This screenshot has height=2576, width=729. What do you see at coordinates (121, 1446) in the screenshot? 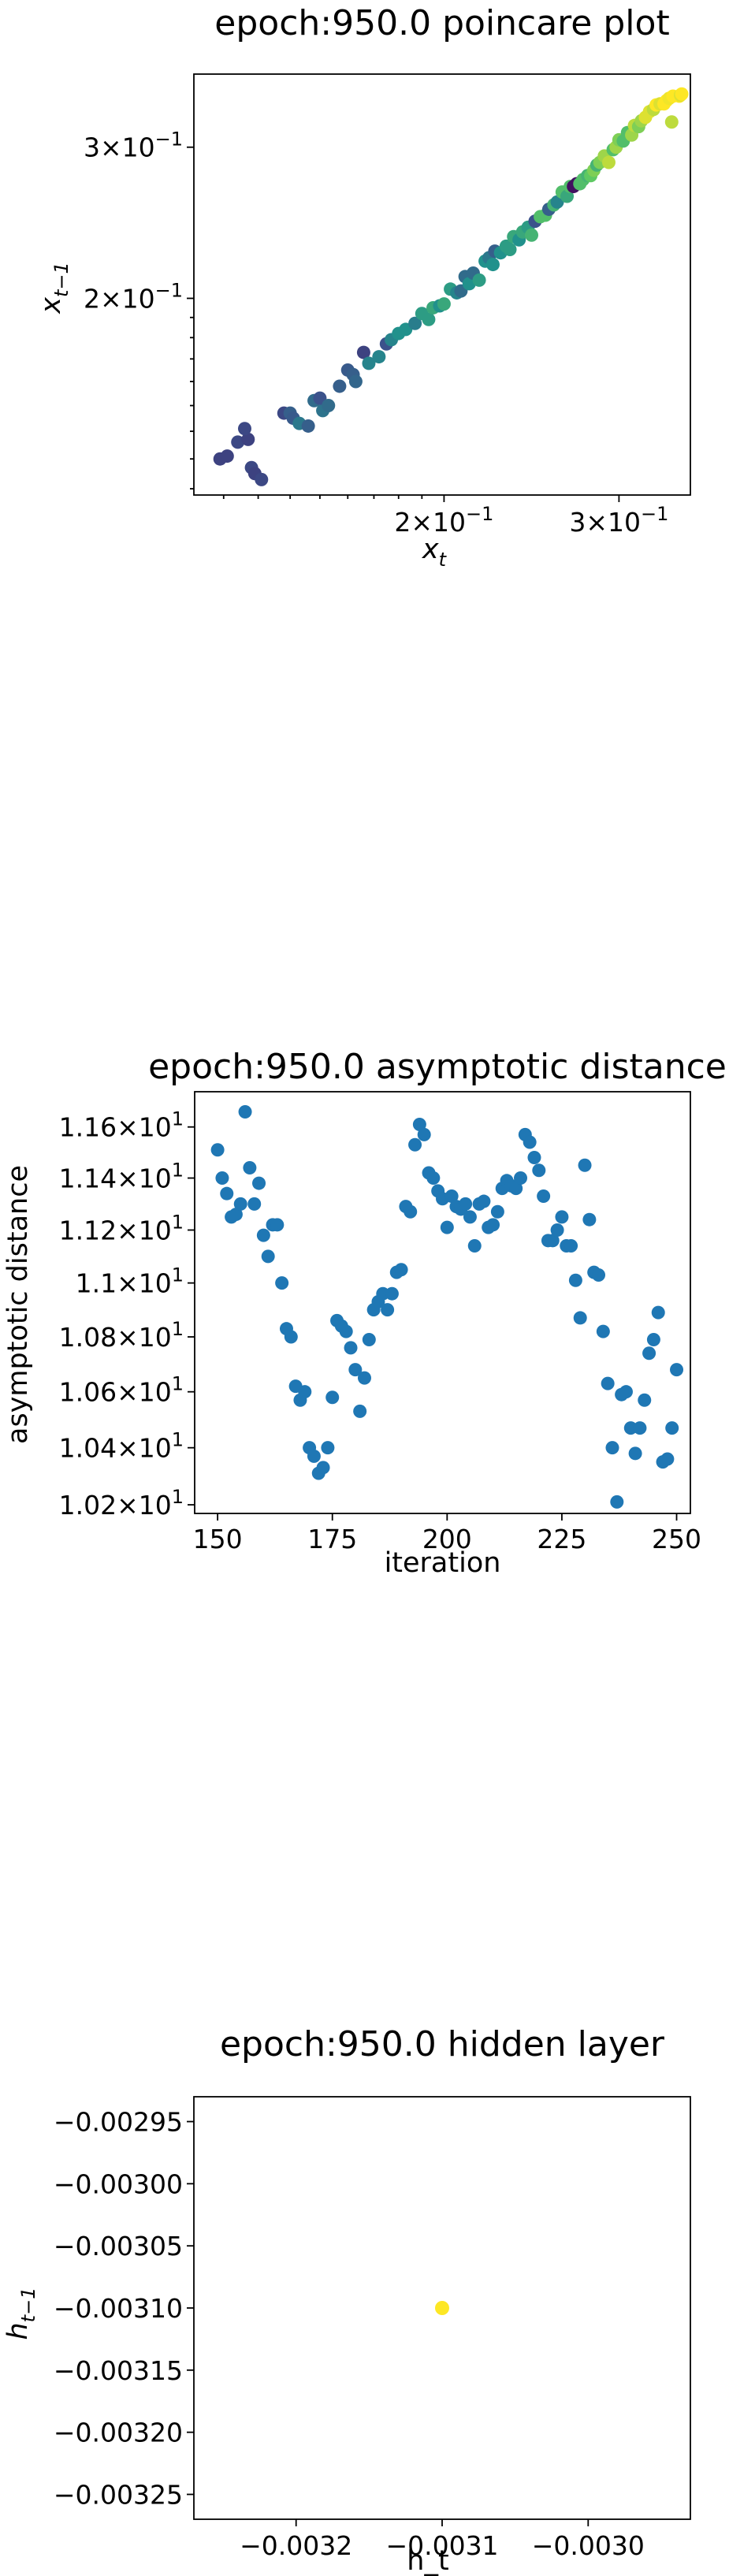
I see `y-tick-label: 1.04×10¹` at bounding box center [121, 1446].